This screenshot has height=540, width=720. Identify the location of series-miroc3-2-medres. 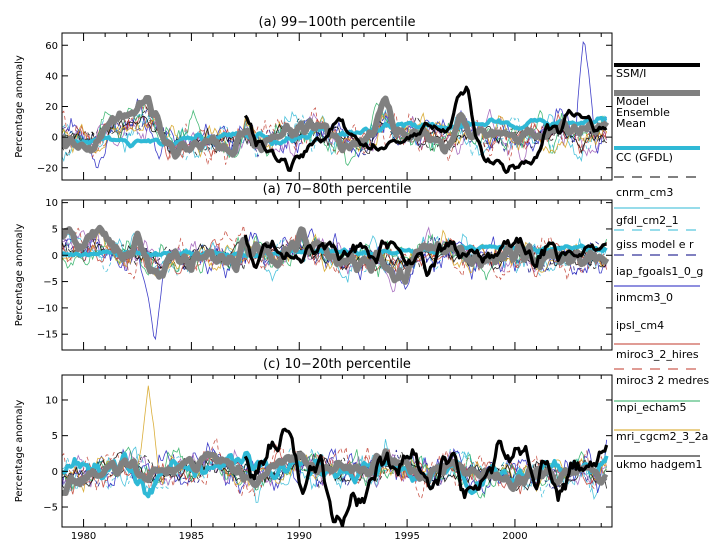
(334, 468).